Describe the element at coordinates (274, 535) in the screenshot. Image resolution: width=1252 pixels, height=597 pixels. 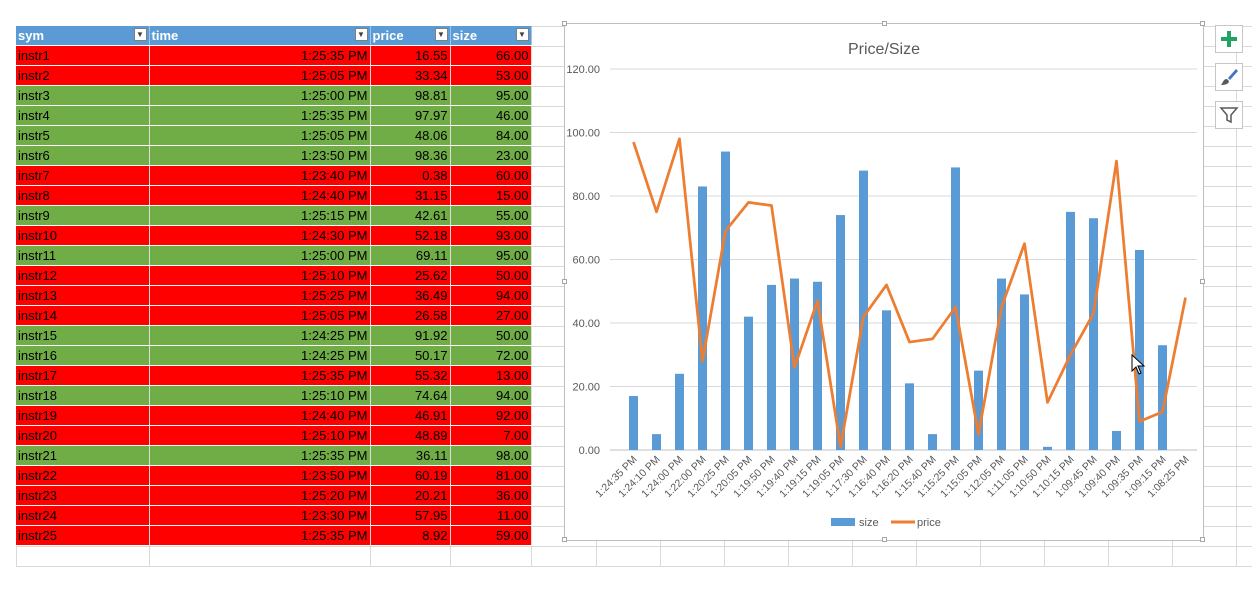
I see `table-row: instr25 1:25:35 PM 8.92 59.00` at that location.